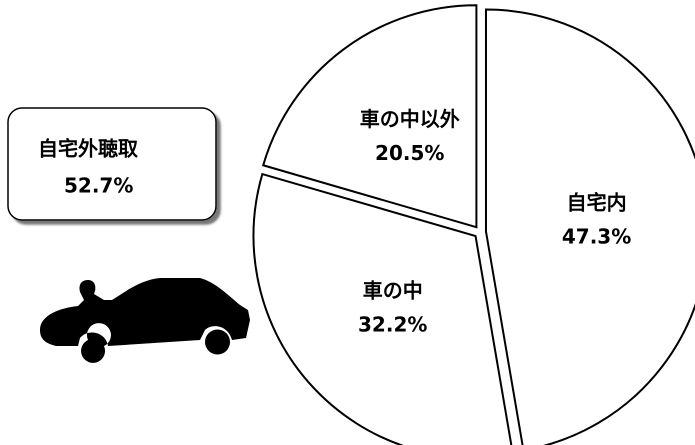 This screenshot has height=445, width=695. I want to click on slice-label: 車の中以外, so click(410, 119).